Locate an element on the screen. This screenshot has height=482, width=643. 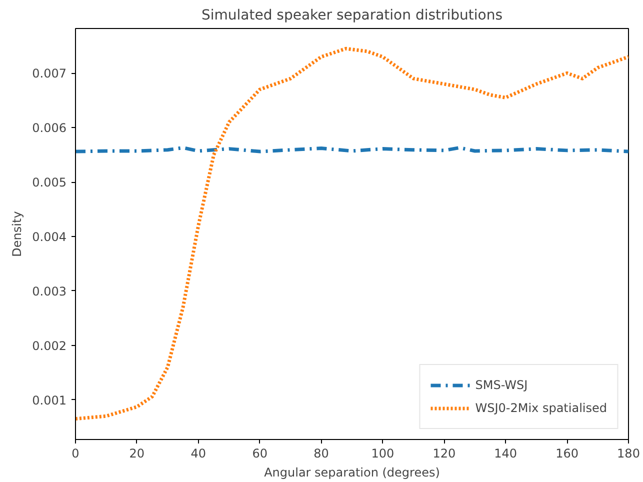
x-axis-title: Angular separation (degrees) is located at coordinates (352, 473).